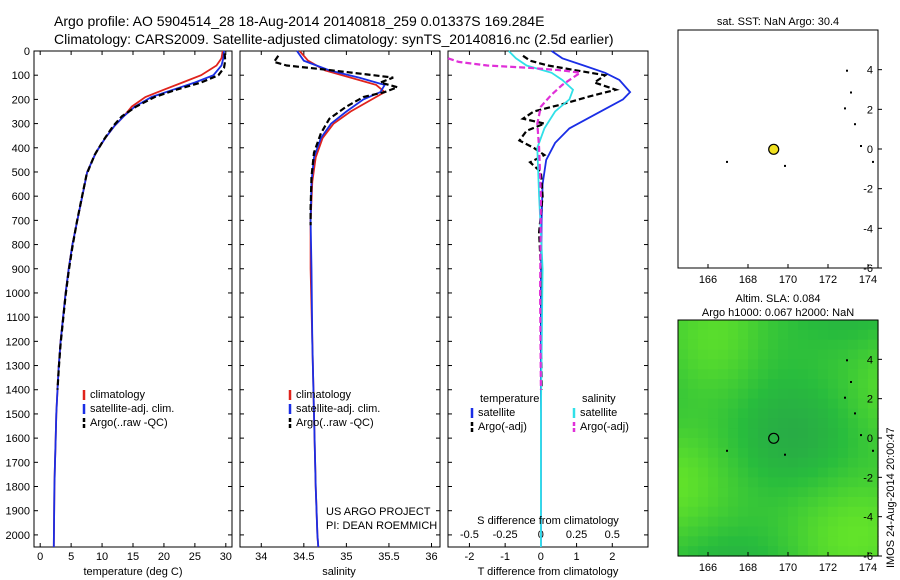 The image size is (900, 580). What do you see at coordinates (18, 463) in the screenshot?
I see `y-tick-label: 1700` at bounding box center [18, 463].